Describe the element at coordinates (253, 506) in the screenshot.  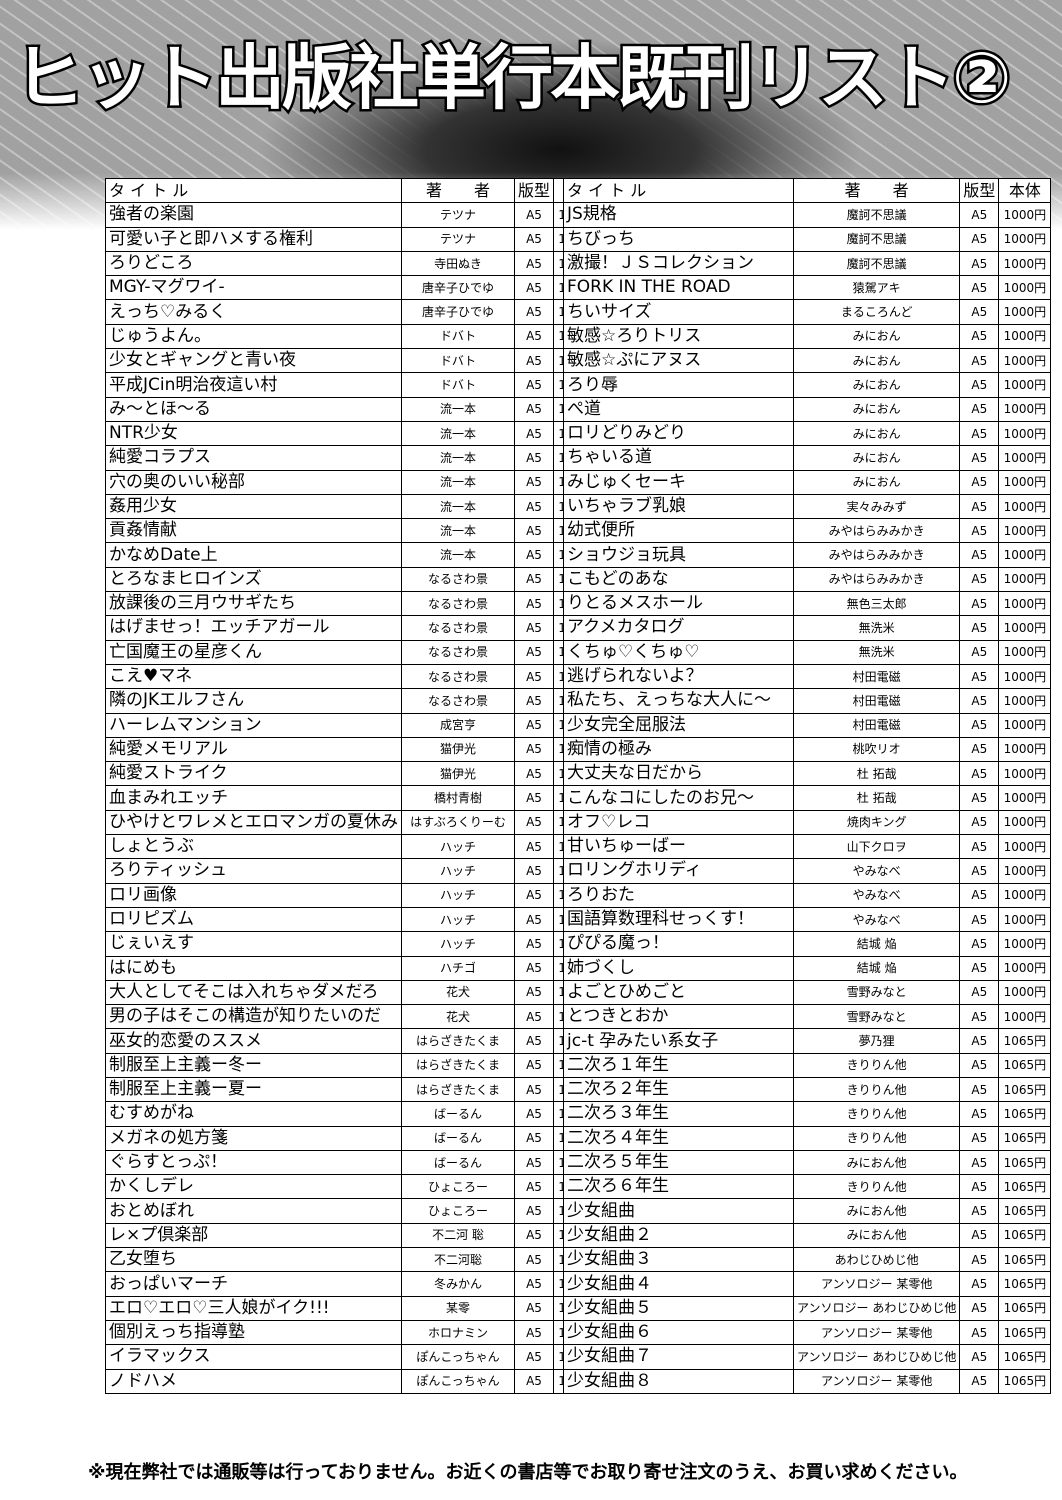
I see `title-cell: 姦用少女` at that location.